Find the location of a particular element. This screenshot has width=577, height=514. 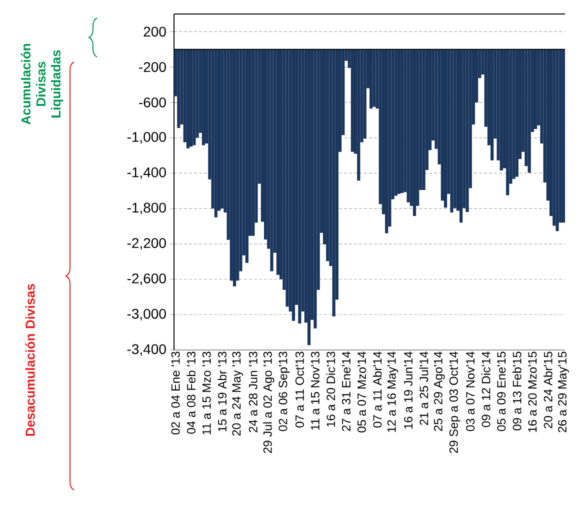

x-tick-label: 07 a 11 Abr'14 is located at coordinates (377, 390).